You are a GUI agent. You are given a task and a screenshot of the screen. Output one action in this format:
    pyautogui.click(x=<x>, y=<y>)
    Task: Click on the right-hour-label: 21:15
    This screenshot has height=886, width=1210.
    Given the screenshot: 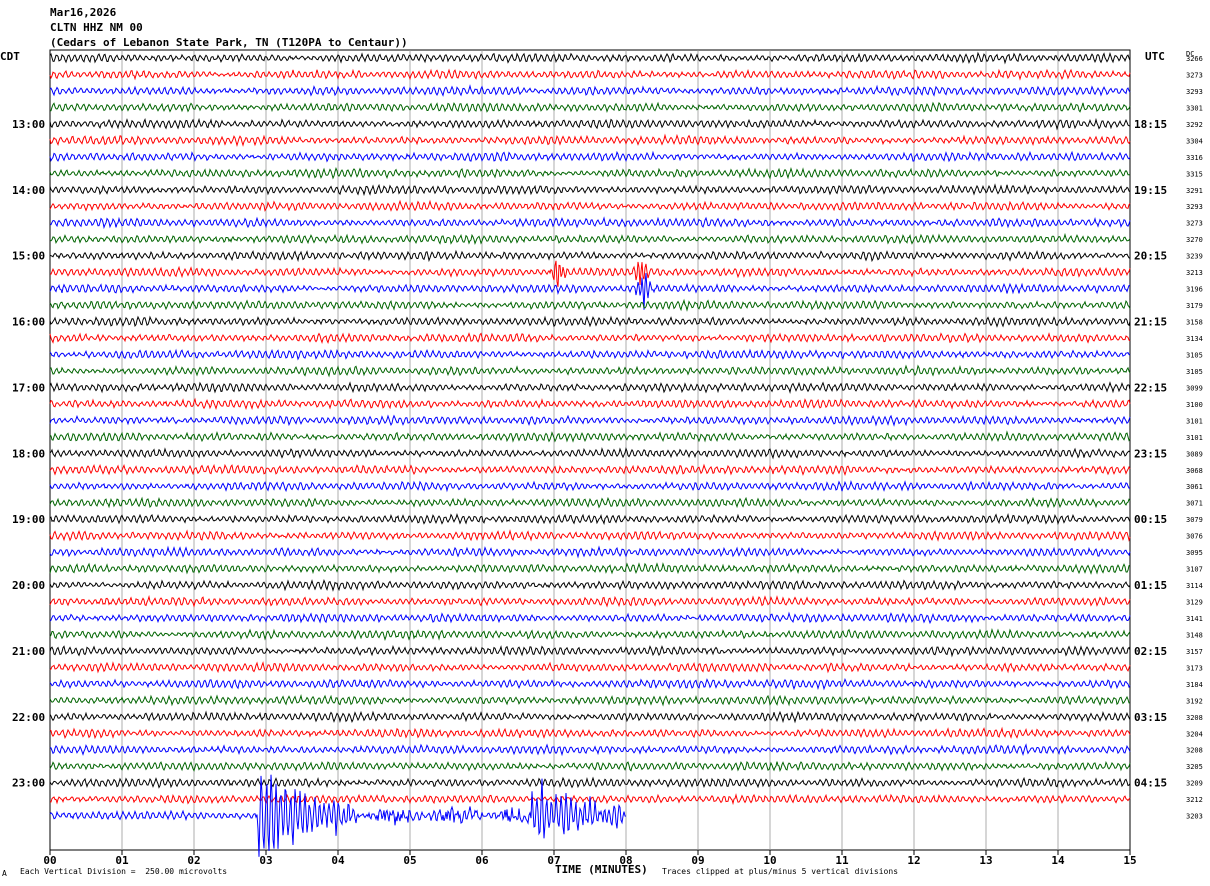 What is the action you would take?
    pyautogui.click(x=1150, y=322)
    